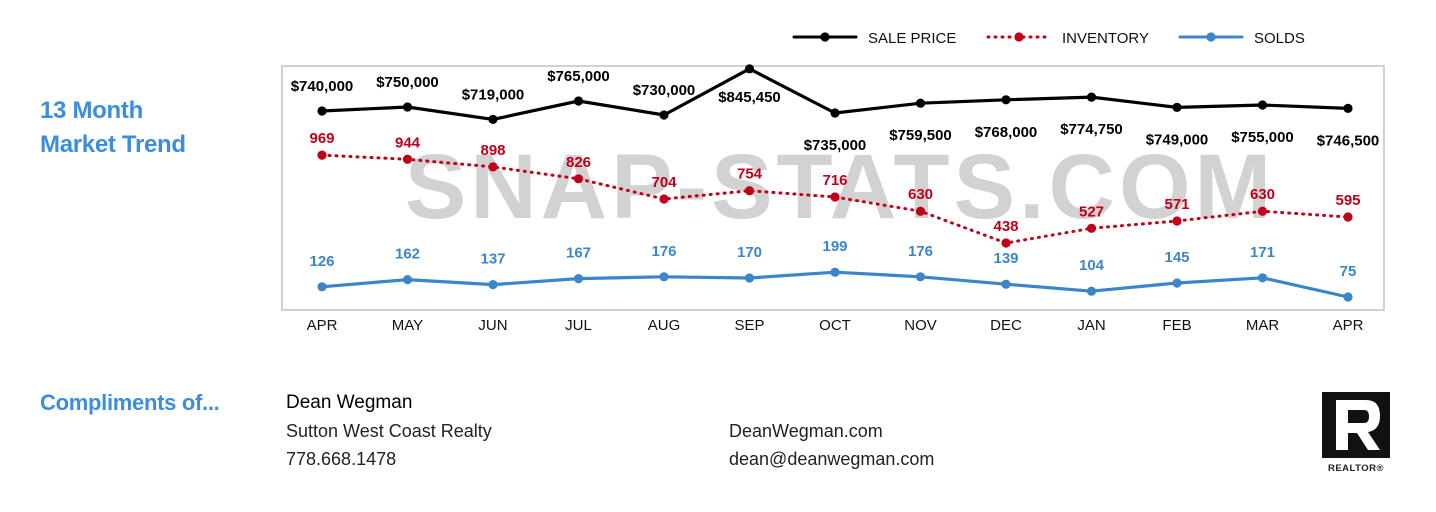 This screenshot has height=512, width=1436. Describe the element at coordinates (578, 325) in the screenshot. I see `x-tick-label: JUL` at that location.